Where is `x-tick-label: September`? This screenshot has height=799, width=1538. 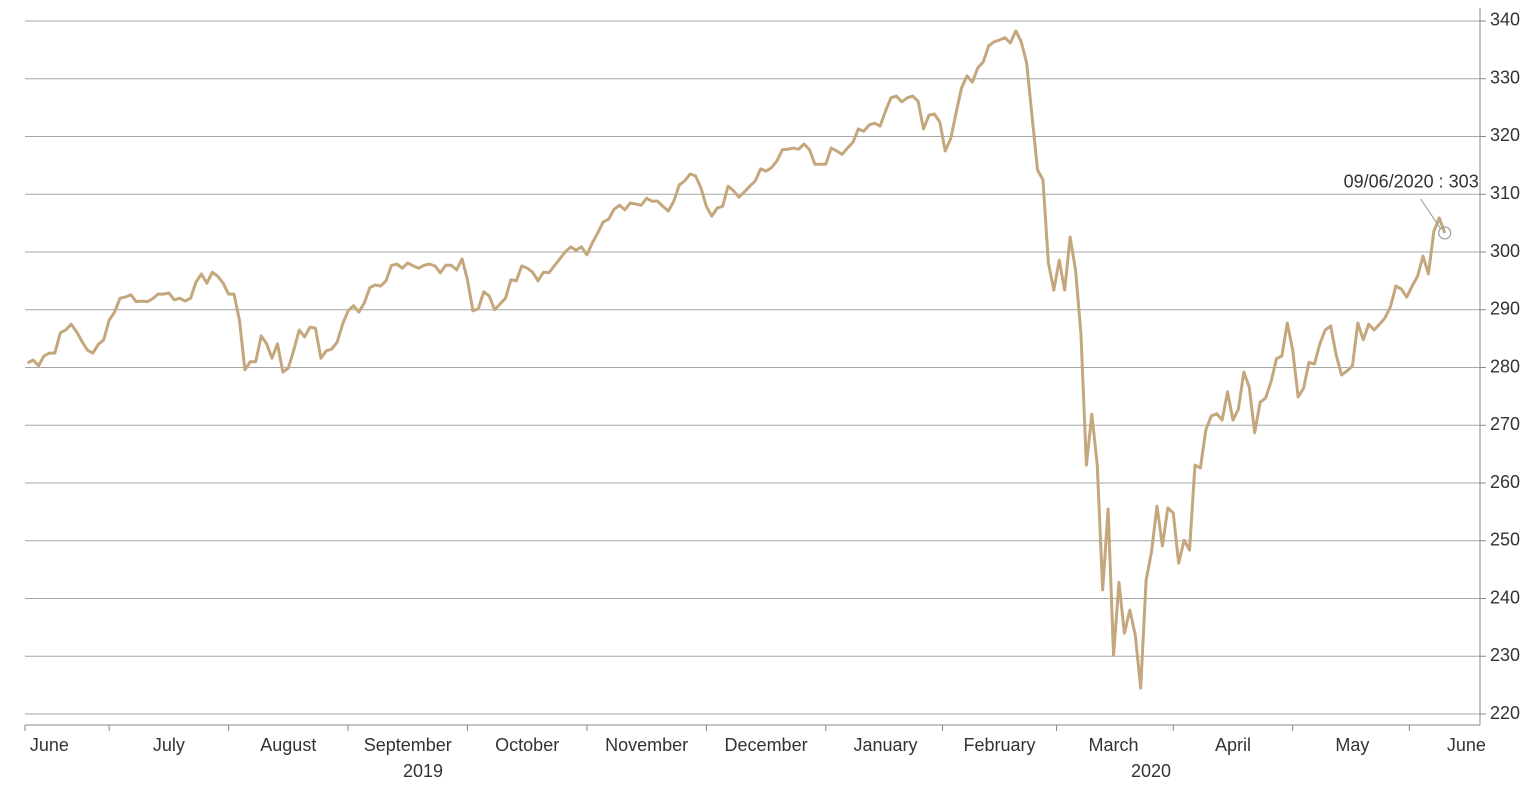 x-tick-label: September is located at coordinates (408, 745).